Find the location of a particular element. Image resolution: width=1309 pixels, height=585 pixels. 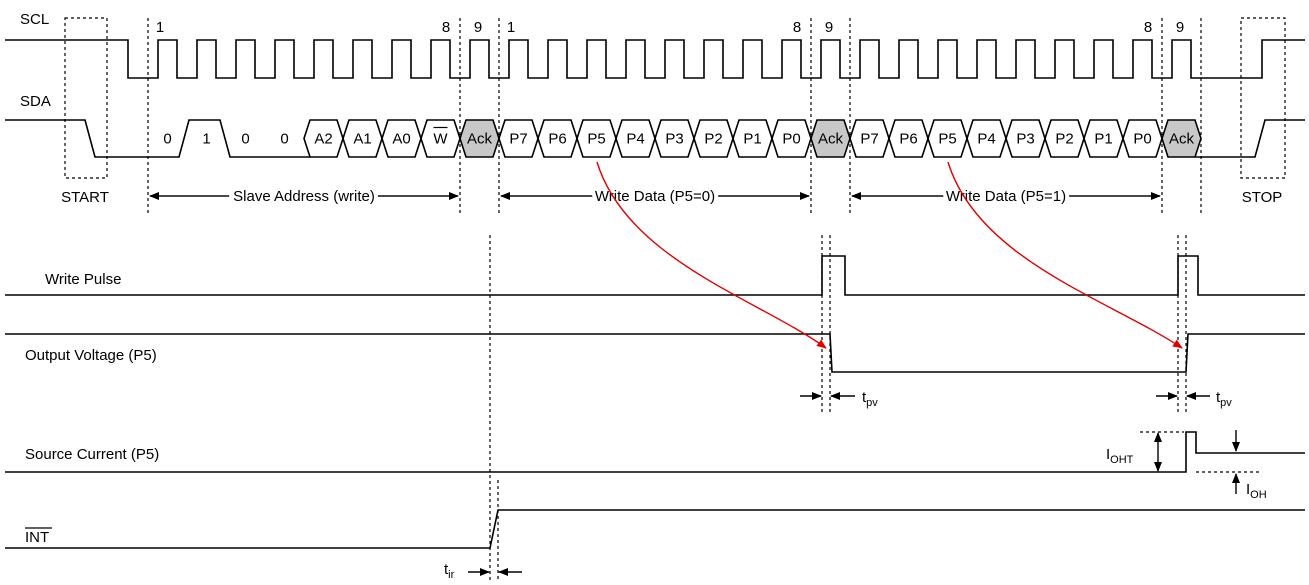

tir-main: t is located at coordinates (446, 569).